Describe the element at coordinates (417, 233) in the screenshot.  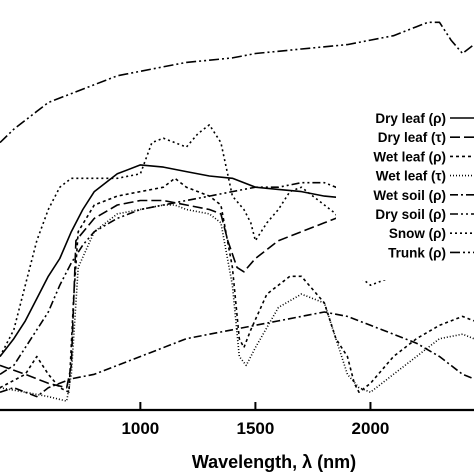
I see `legend-label-snow-rho: Snow (ρ)` at that location.